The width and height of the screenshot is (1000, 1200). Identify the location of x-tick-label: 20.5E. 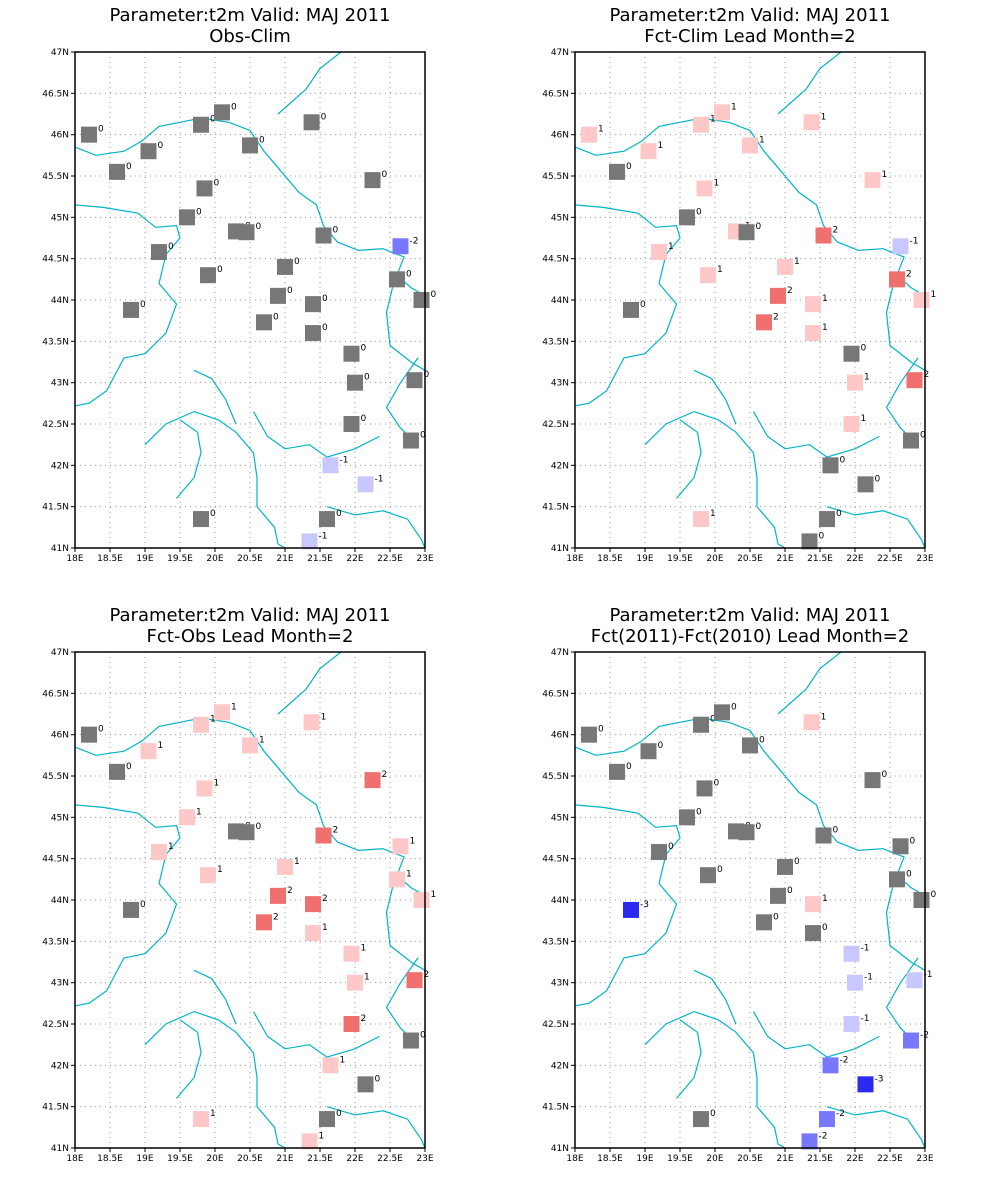
(250, 559).